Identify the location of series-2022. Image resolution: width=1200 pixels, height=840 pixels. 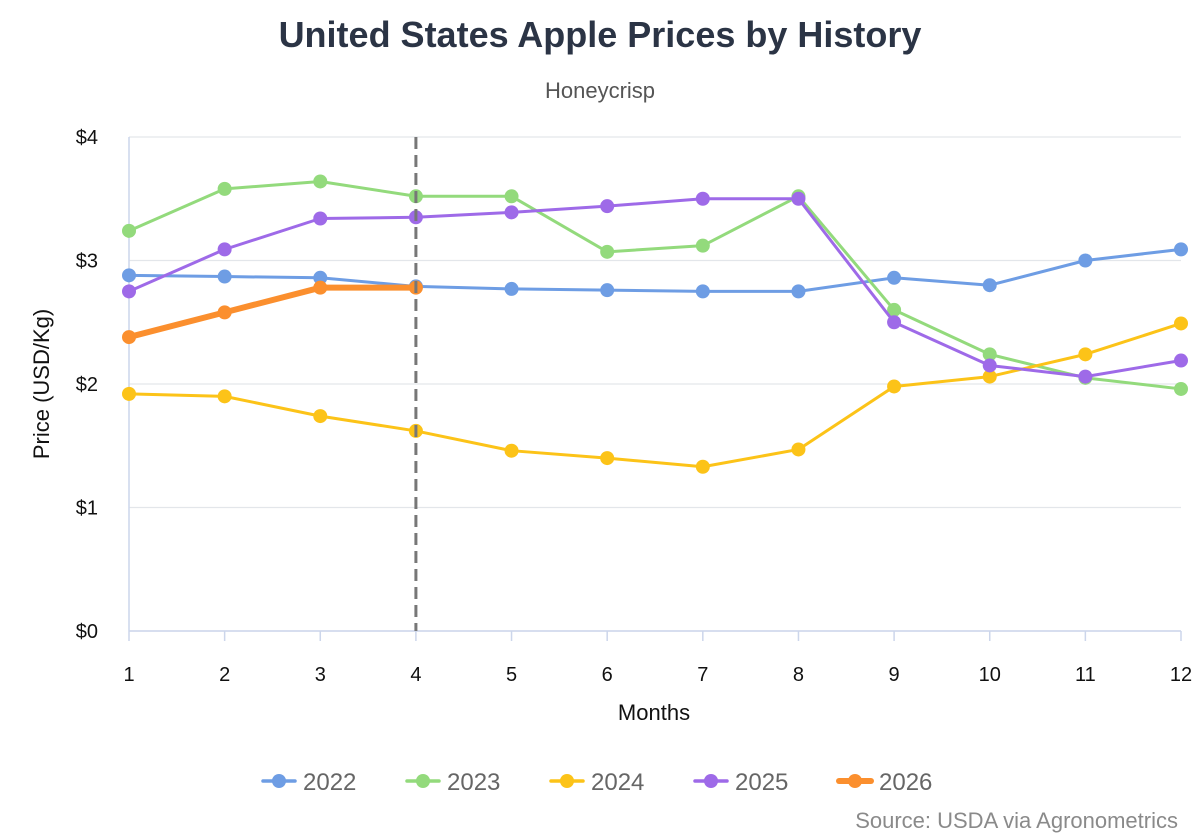
(655, 270).